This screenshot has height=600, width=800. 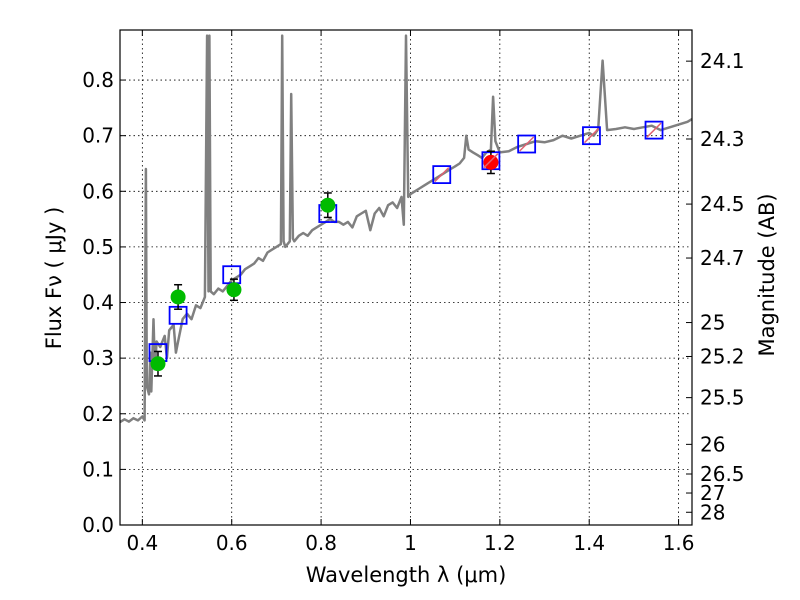 I want to click on y-tick-label: 0.8, so click(x=98, y=80).